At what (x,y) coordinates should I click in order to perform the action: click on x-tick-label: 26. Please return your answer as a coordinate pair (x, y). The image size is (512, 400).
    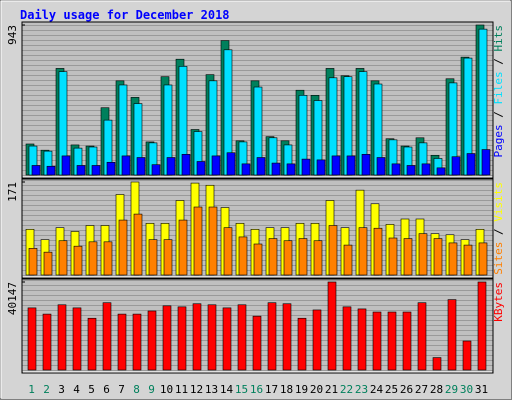
    Looking at the image, I should click on (406, 389).